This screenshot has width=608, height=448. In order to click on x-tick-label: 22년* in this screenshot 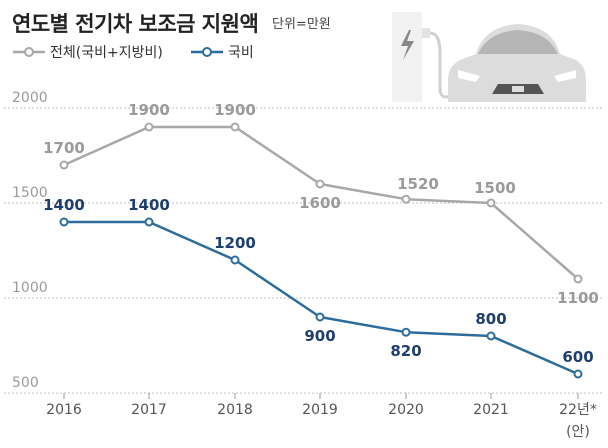, I will do `click(578, 410)`.